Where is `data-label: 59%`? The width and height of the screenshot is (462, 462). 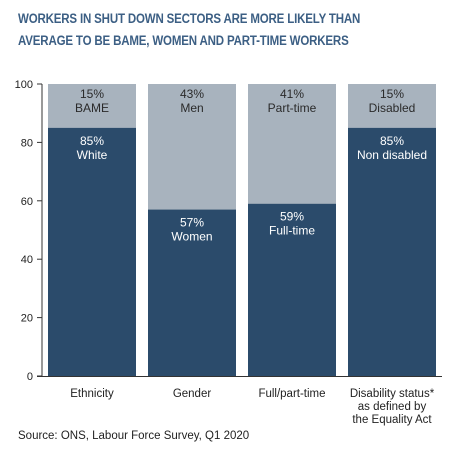
data-label: 59% is located at coordinates (292, 217).